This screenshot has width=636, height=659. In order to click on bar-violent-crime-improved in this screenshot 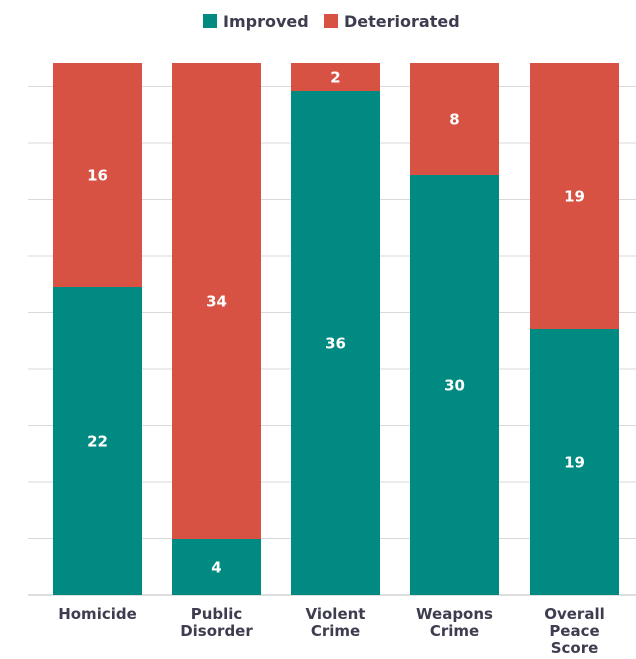, I will do `click(335, 343)`.